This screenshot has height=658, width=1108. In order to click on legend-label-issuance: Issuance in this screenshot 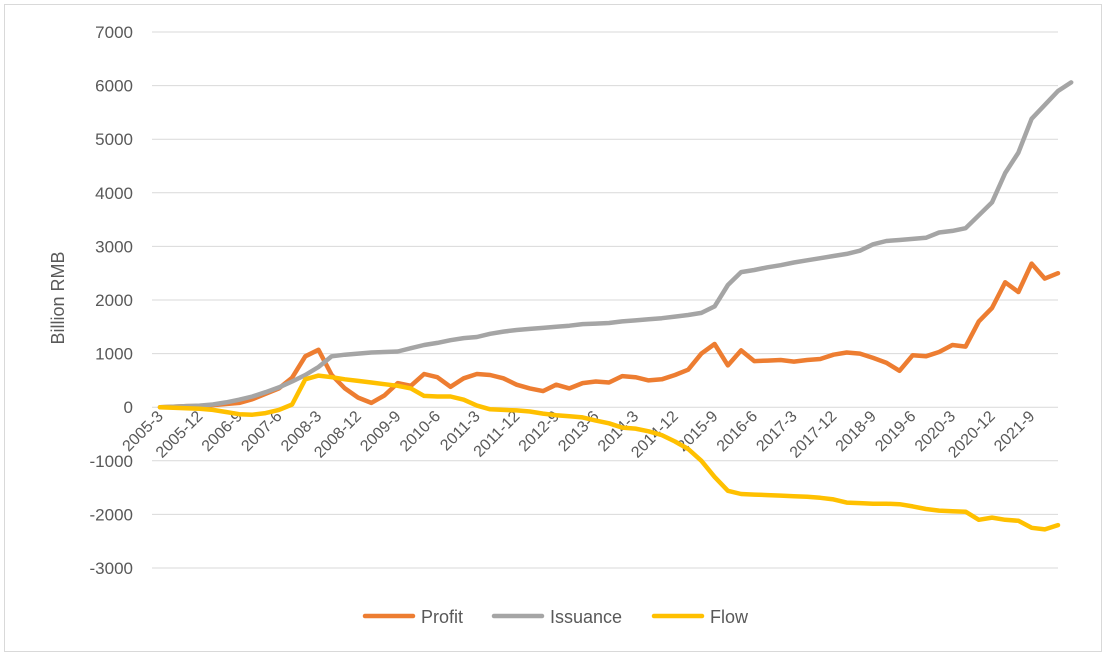, I will do `click(586, 617)`.